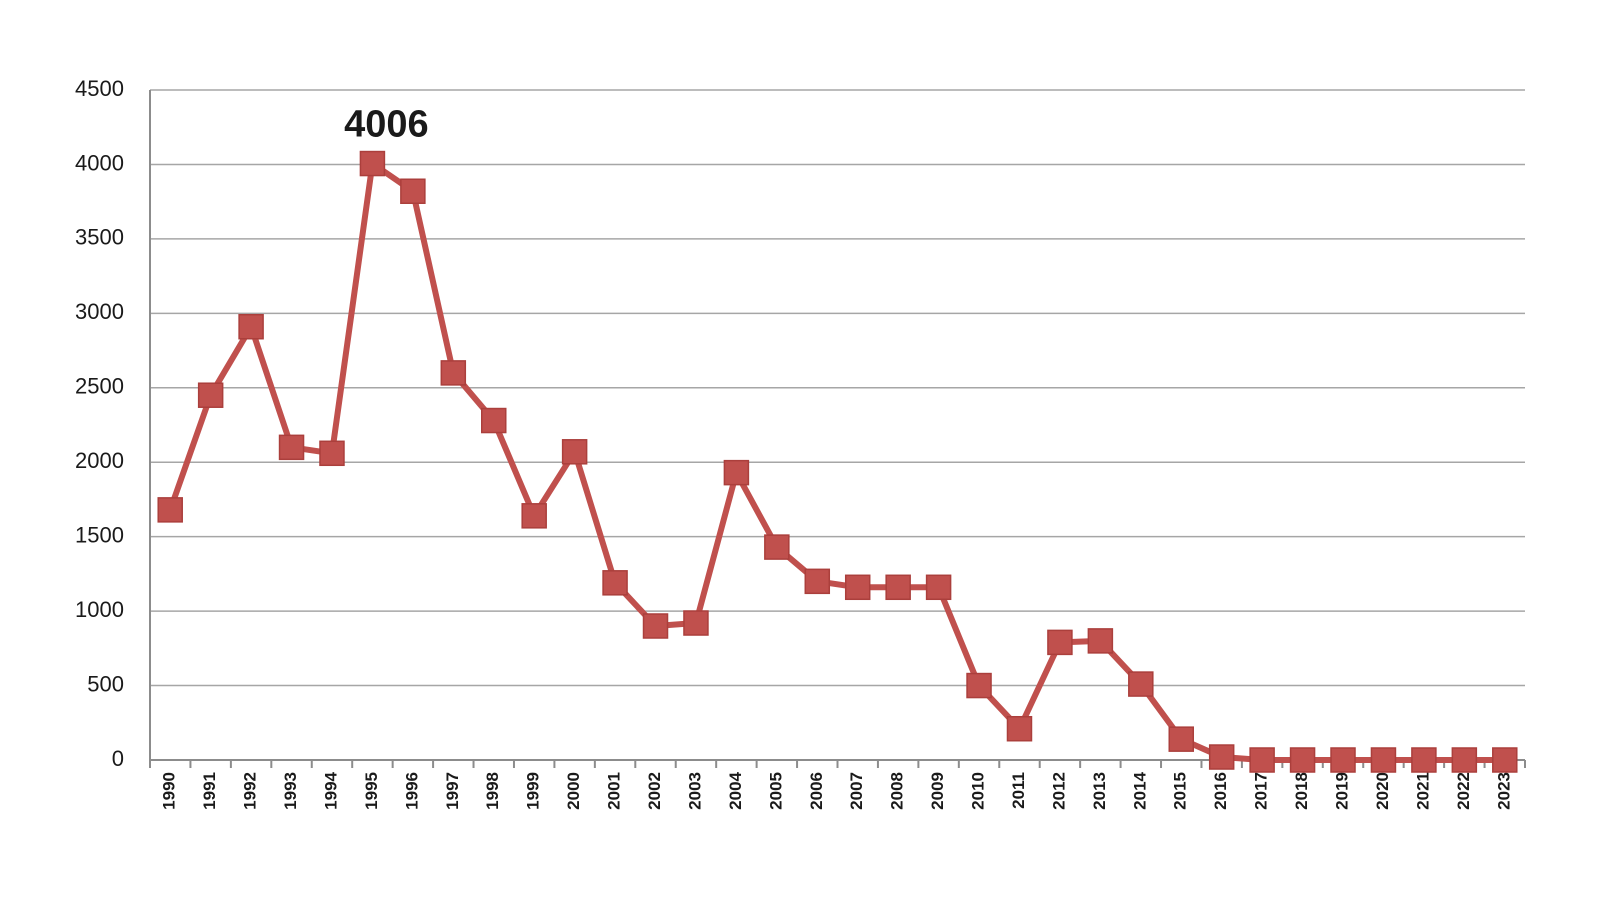 The height and width of the screenshot is (900, 1600). What do you see at coordinates (573, 791) in the screenshot?
I see `x-tick-label: 2000` at bounding box center [573, 791].